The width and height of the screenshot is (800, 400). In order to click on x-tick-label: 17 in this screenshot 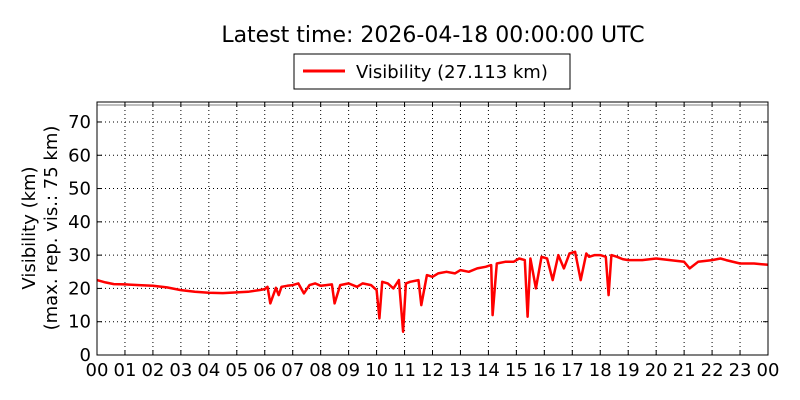, I will do `click(572, 370)`.